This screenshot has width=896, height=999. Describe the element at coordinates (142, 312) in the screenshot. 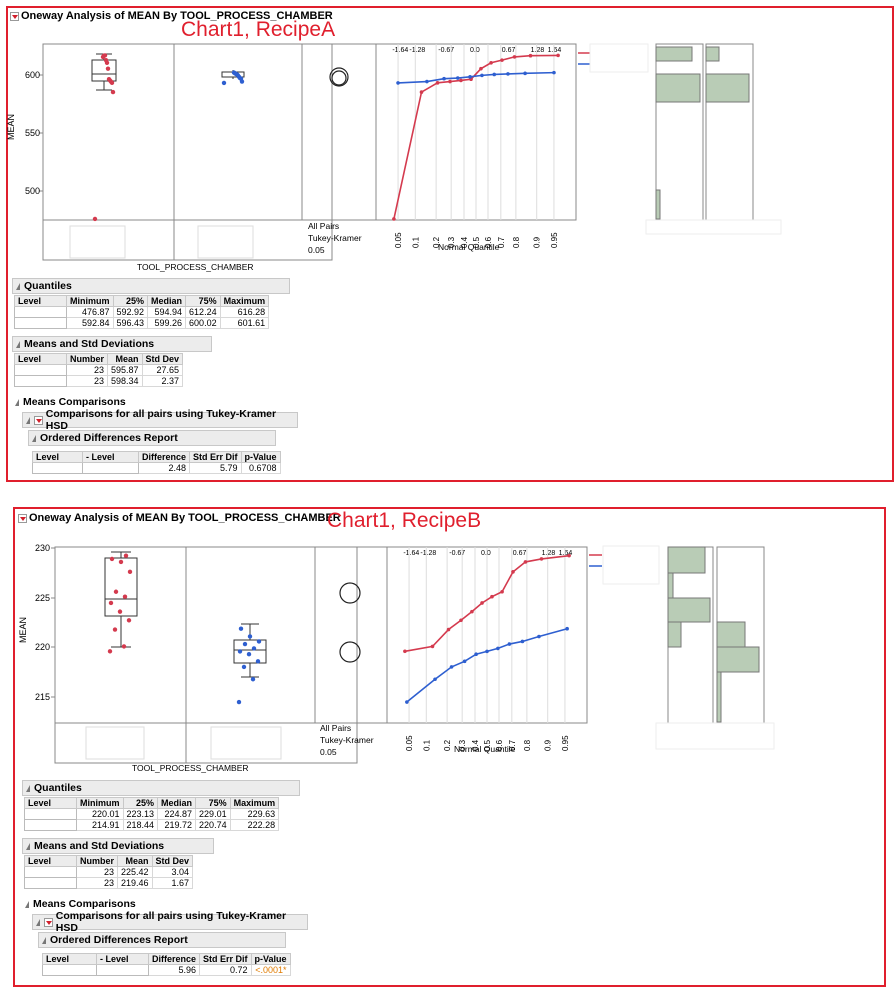

I see `table-row: 476.87 592.92 594.94 612.24 616.28` at that location.